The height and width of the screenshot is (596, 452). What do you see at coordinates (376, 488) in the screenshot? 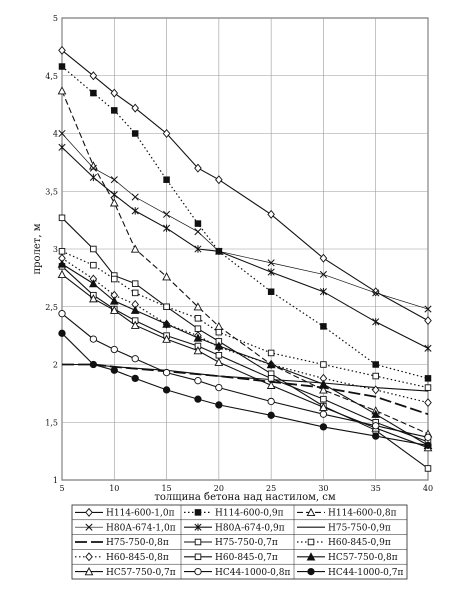
I see `x-tick-label: 35` at bounding box center [376, 488].